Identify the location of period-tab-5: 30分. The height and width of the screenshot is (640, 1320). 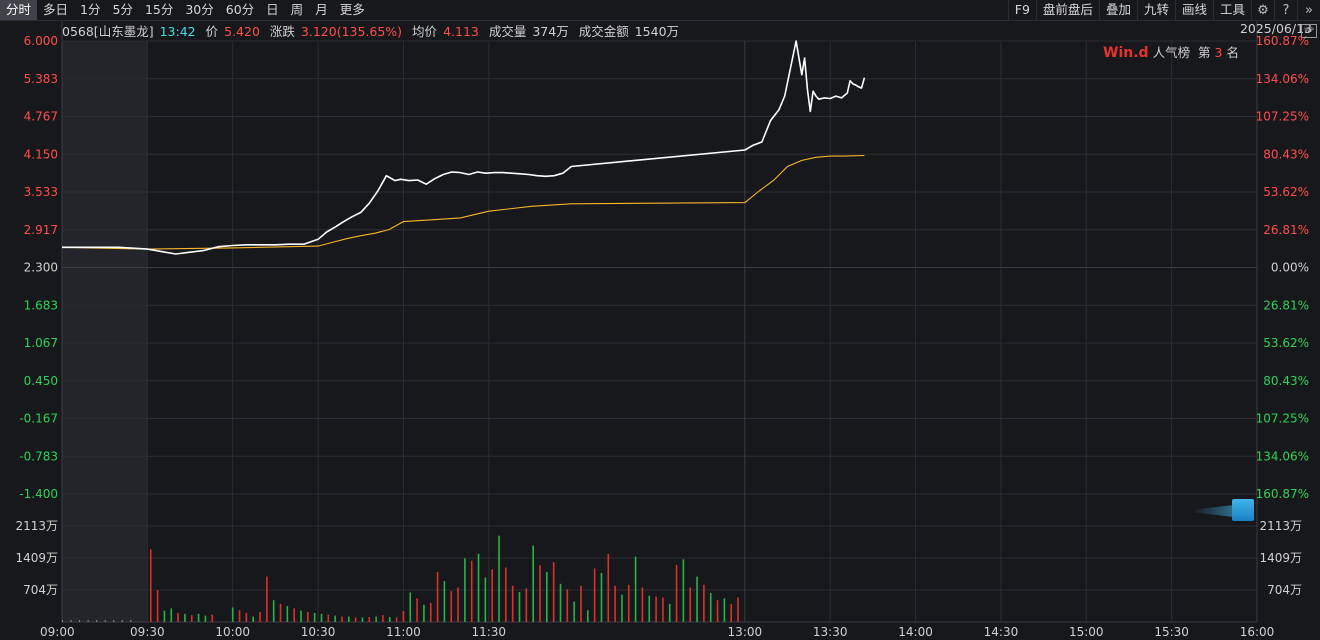
(199, 9).